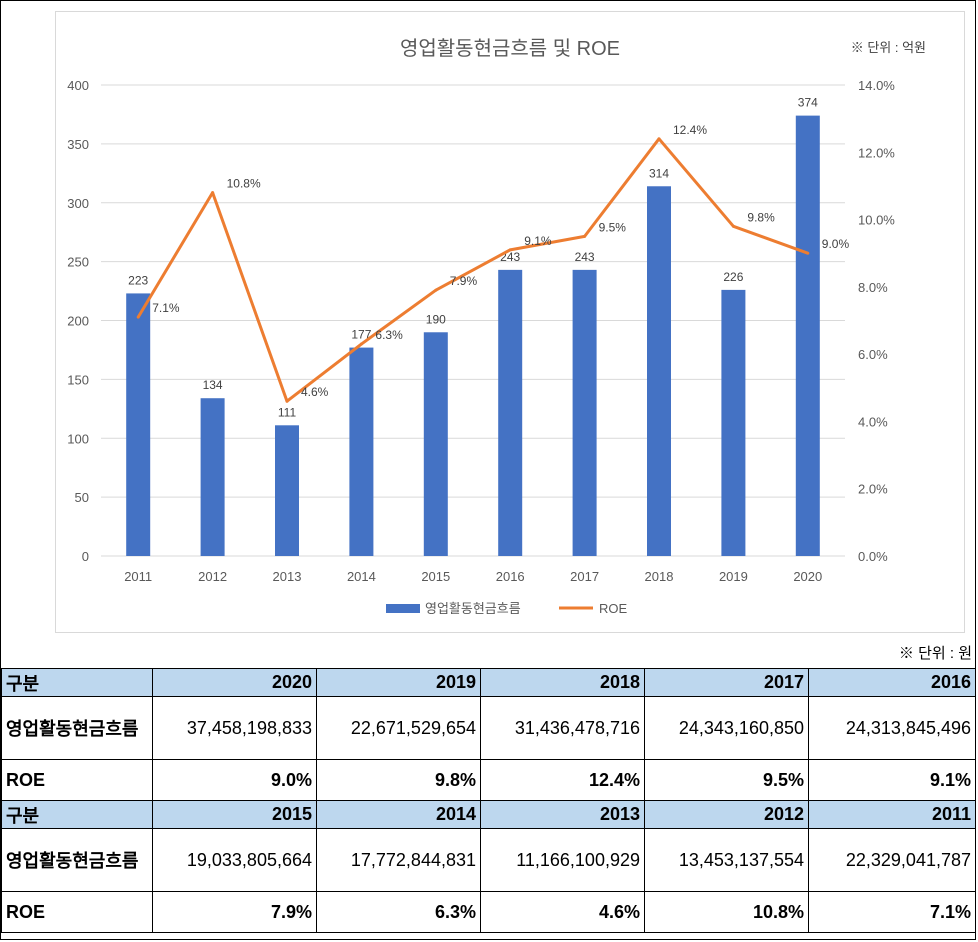 Image resolution: width=978 pixels, height=942 pixels. Describe the element at coordinates (361, 576) in the screenshot. I see `x-tick-label: 2014` at that location.